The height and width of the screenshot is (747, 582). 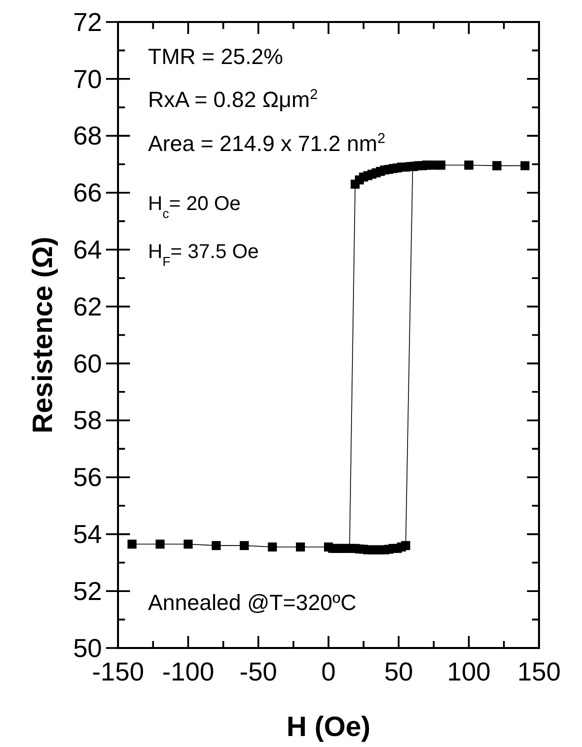 I want to click on y-tick-label: 56, so click(x=87, y=477).